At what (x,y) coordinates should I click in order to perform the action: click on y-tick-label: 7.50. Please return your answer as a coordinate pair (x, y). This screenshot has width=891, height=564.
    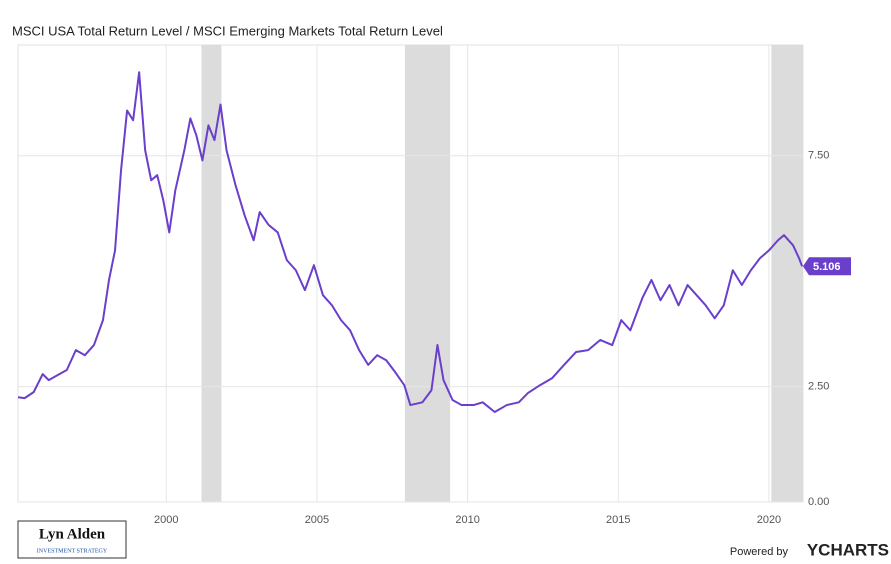
    Looking at the image, I should click on (818, 156).